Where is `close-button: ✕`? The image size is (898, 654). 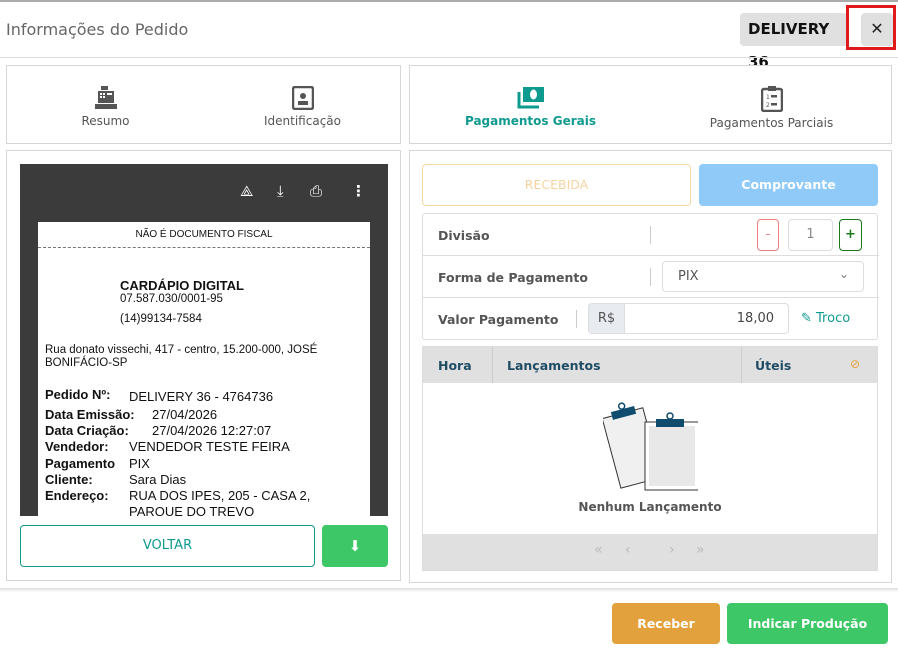
close-button: ✕ is located at coordinates (877, 29).